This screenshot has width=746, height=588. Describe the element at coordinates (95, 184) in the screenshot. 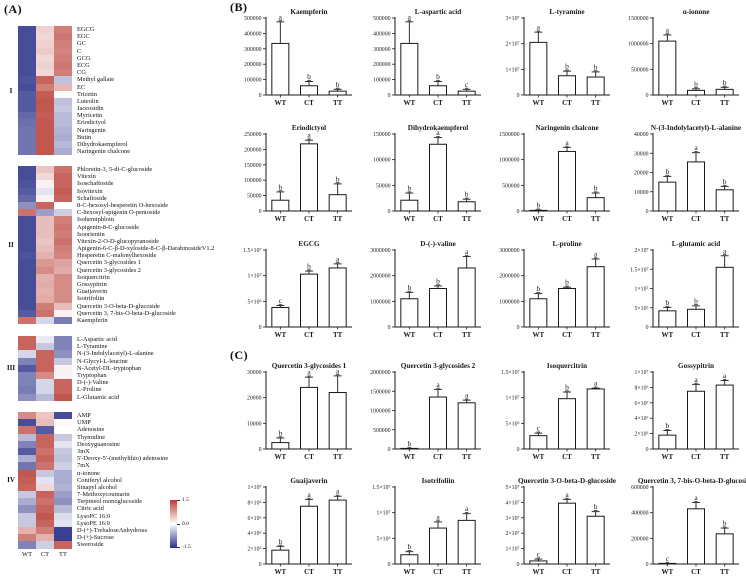

I see `heatmap-row-label: Isoschaftoside` at that location.